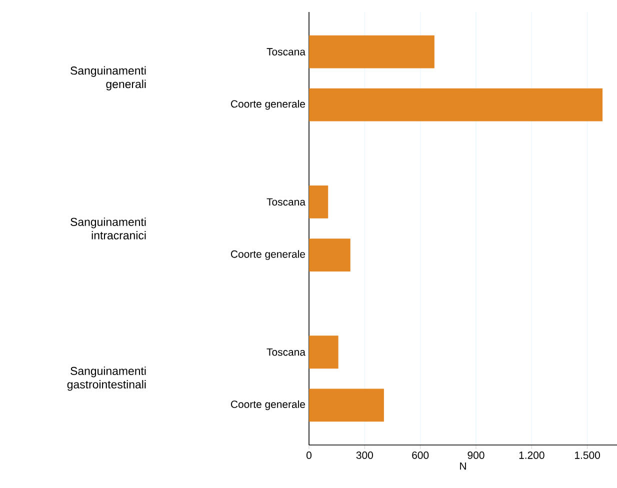 The image size is (617, 488). I want to click on text: Sanguinamenti gastrointestinali, so click(106, 378).